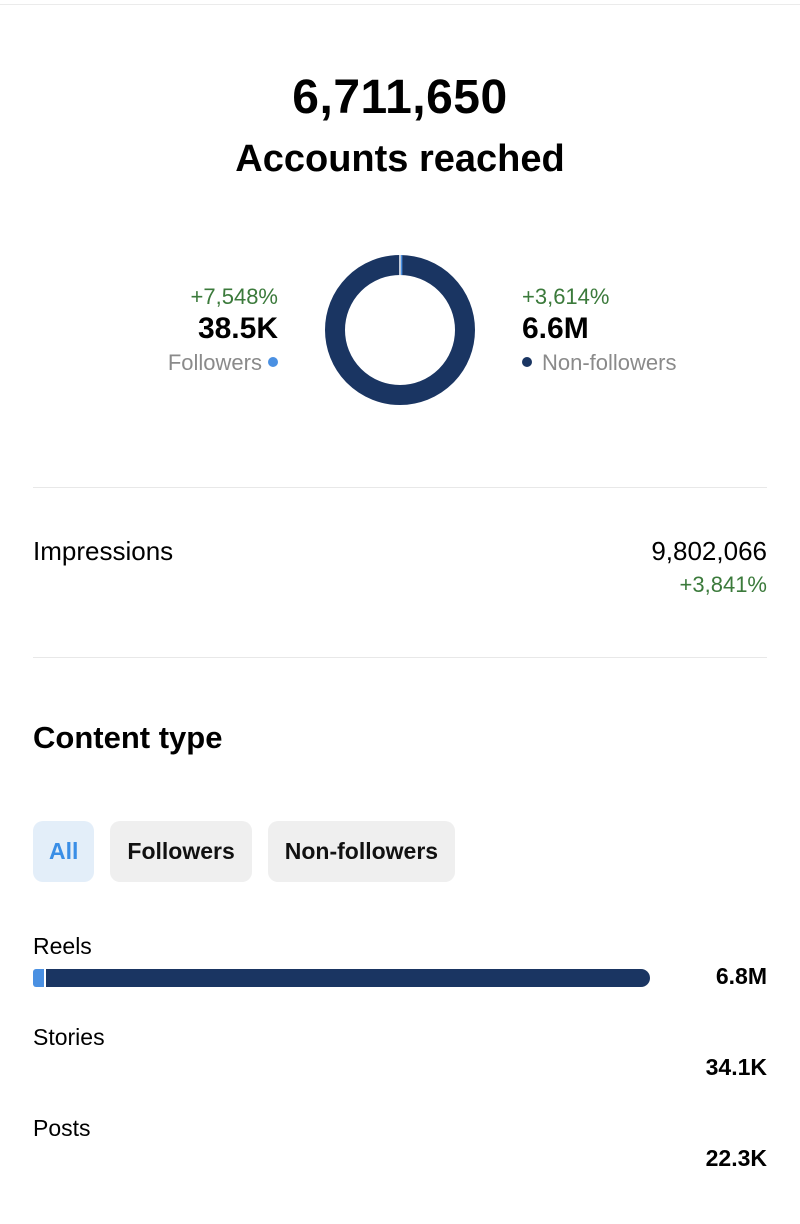 The image size is (800, 1224). Describe the element at coordinates (555, 328) in the screenshot. I see `non-followers-value: 6.6M` at that location.